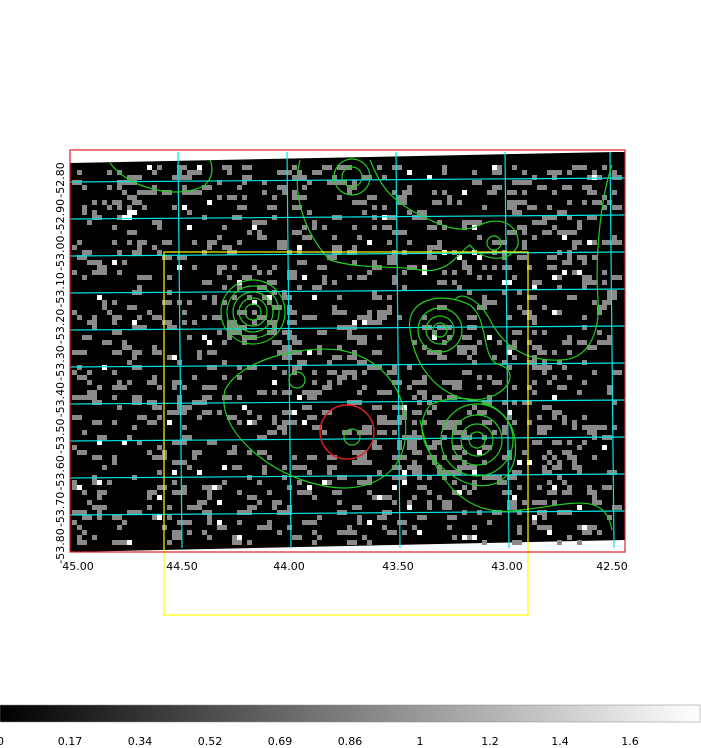 This screenshot has width=701, height=748. What do you see at coordinates (78, 566) in the screenshot?
I see `x-tick-label: 45.00` at bounding box center [78, 566].